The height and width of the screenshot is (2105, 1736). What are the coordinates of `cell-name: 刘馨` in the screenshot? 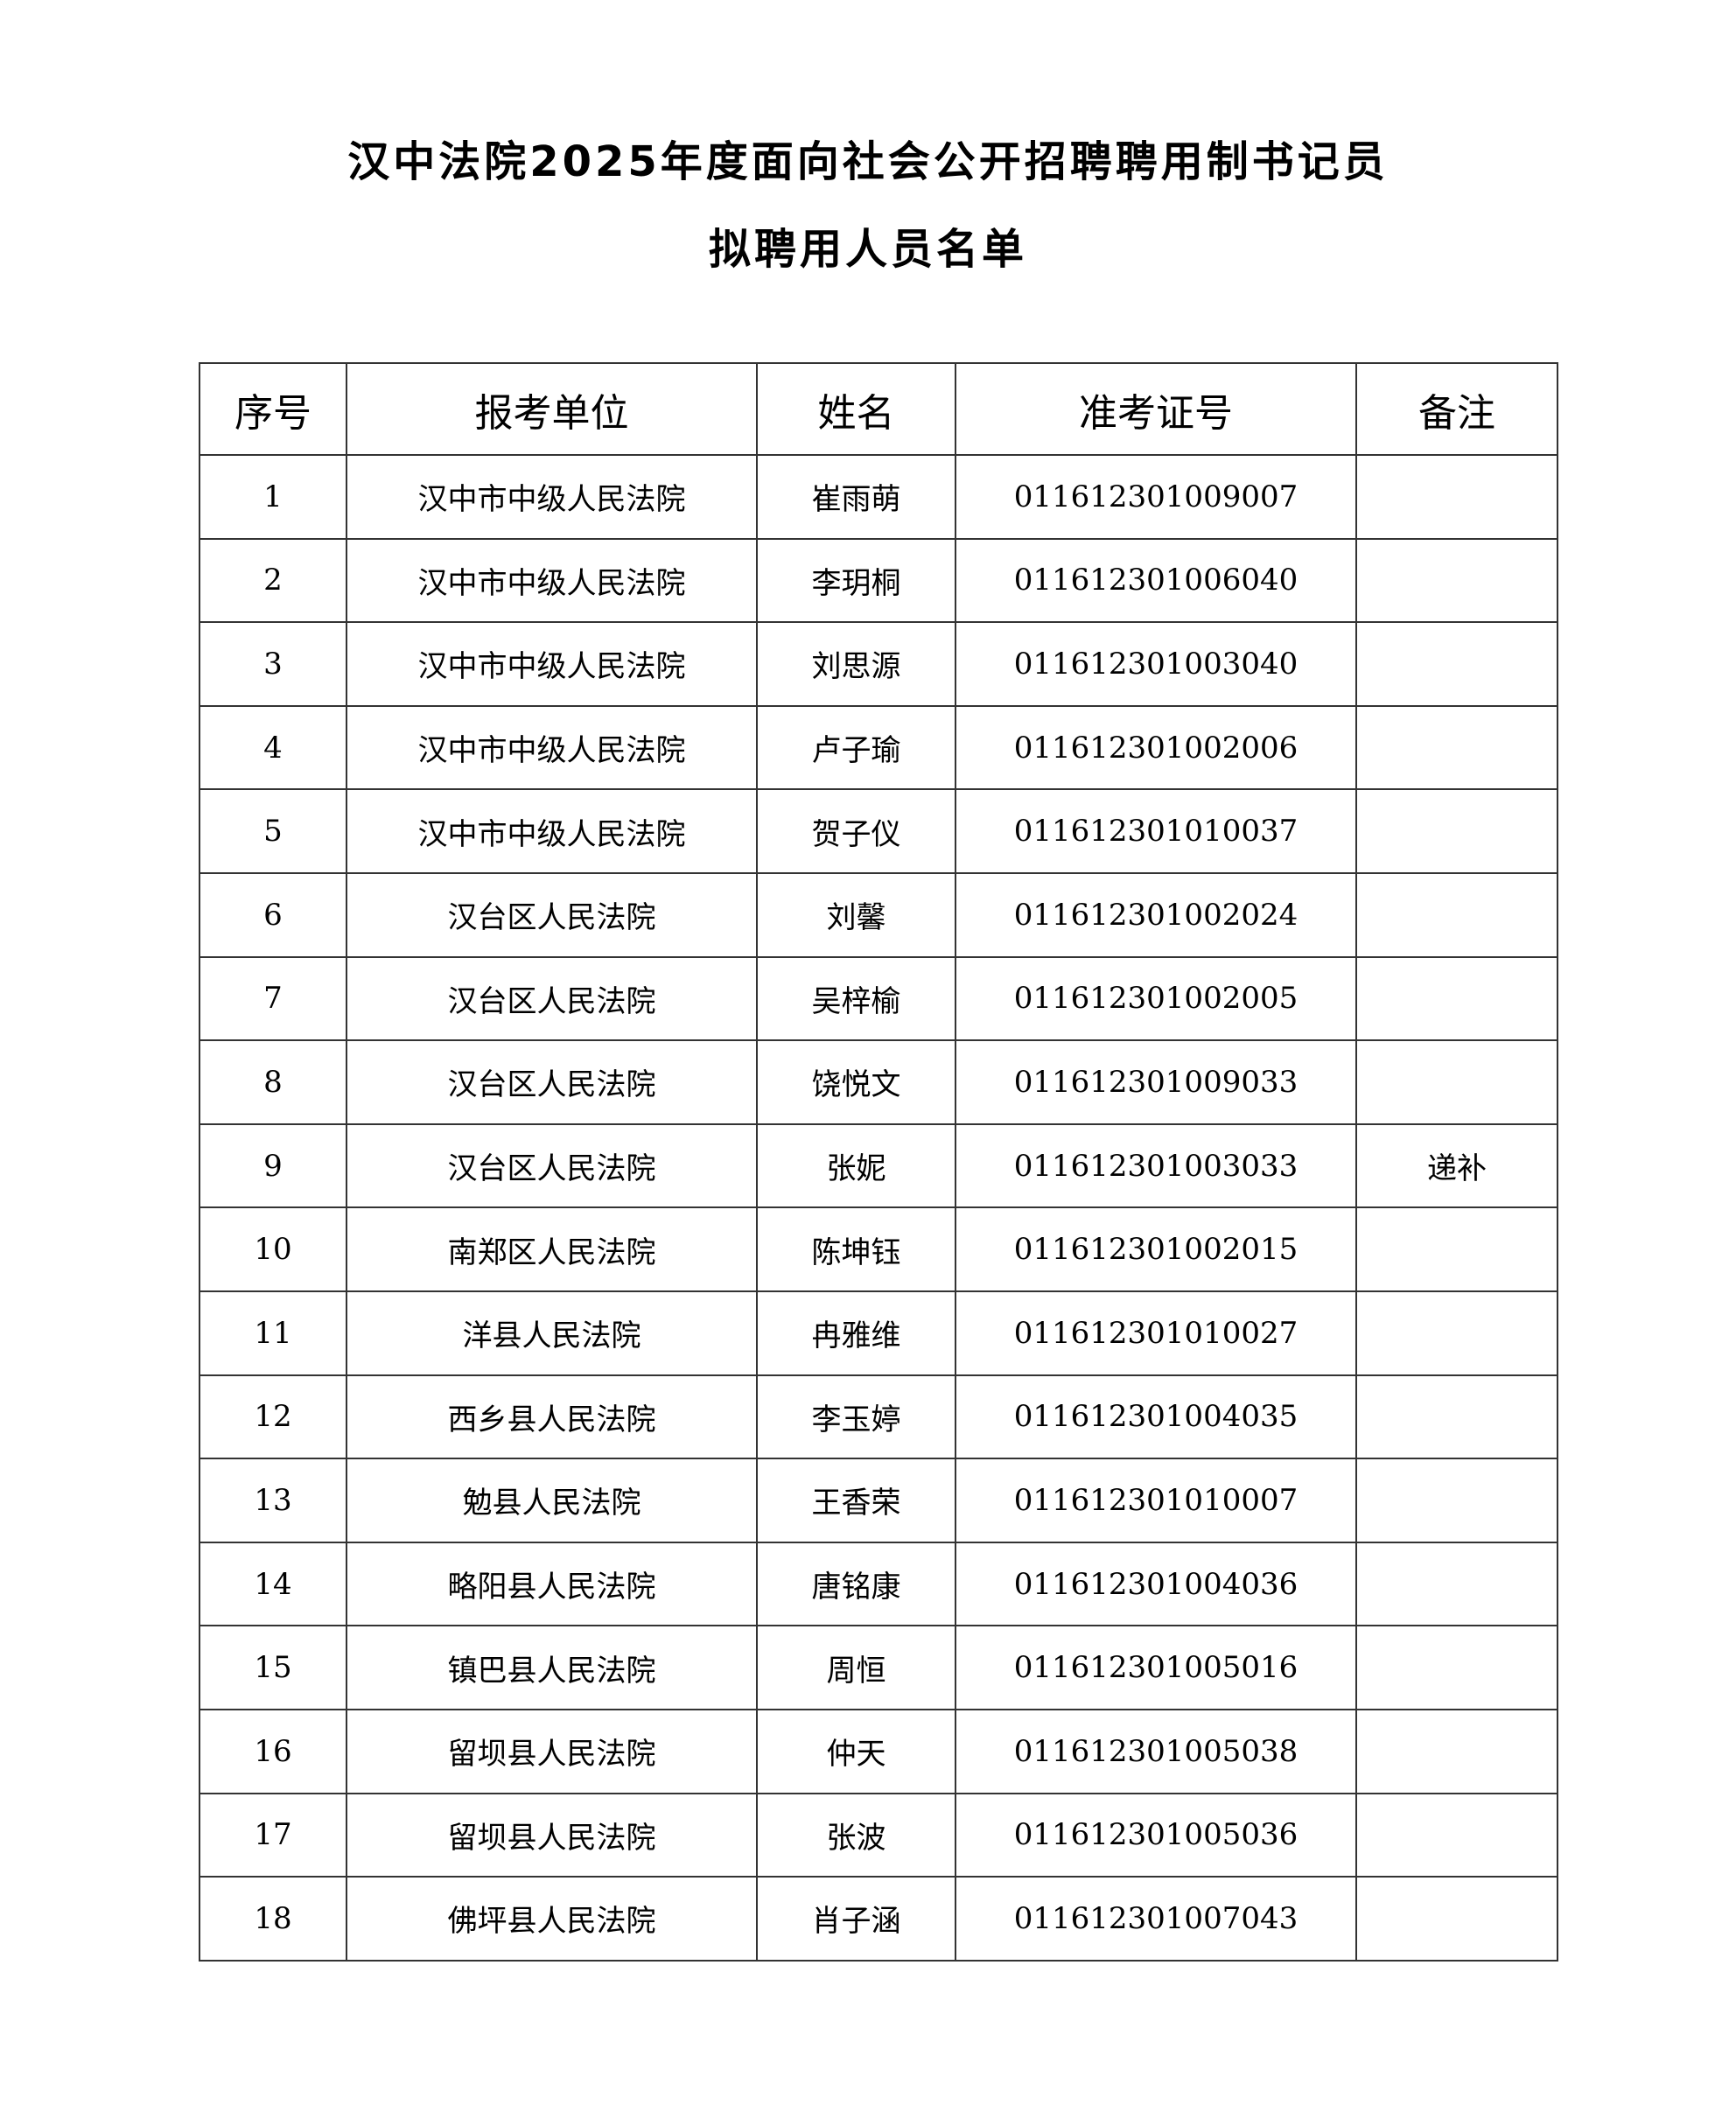 It's located at (856, 915).